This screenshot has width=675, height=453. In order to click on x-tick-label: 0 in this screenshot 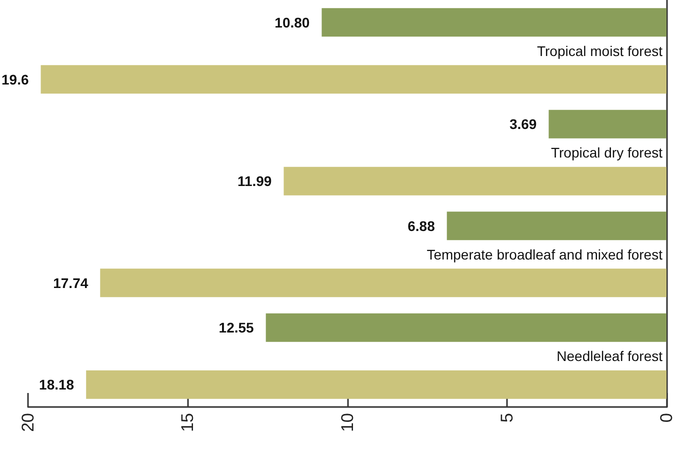, I will do `click(666, 417)`.